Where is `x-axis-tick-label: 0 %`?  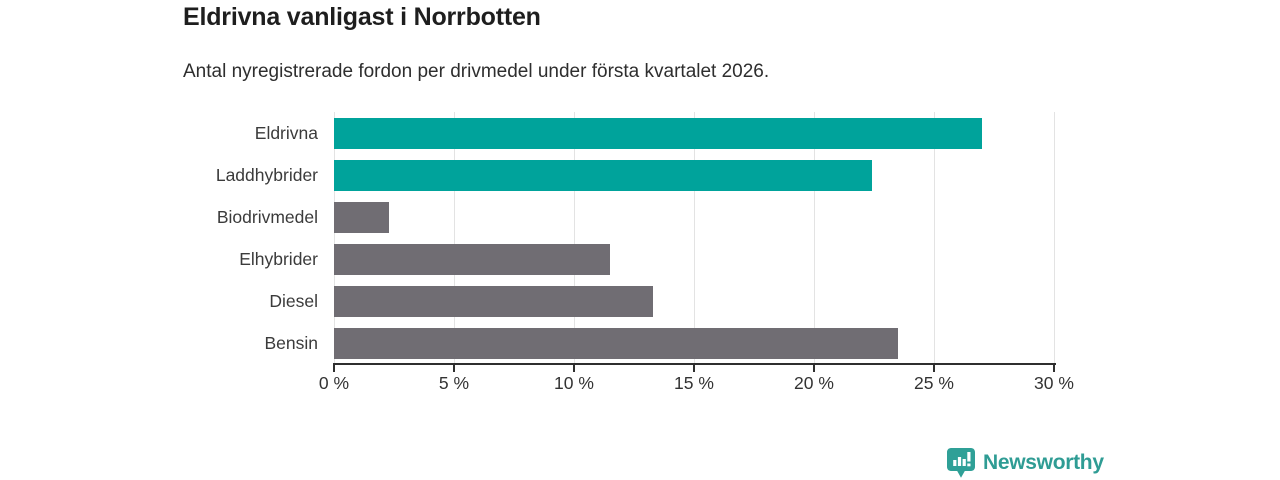
x-axis-tick-label: 0 % is located at coordinates (334, 383).